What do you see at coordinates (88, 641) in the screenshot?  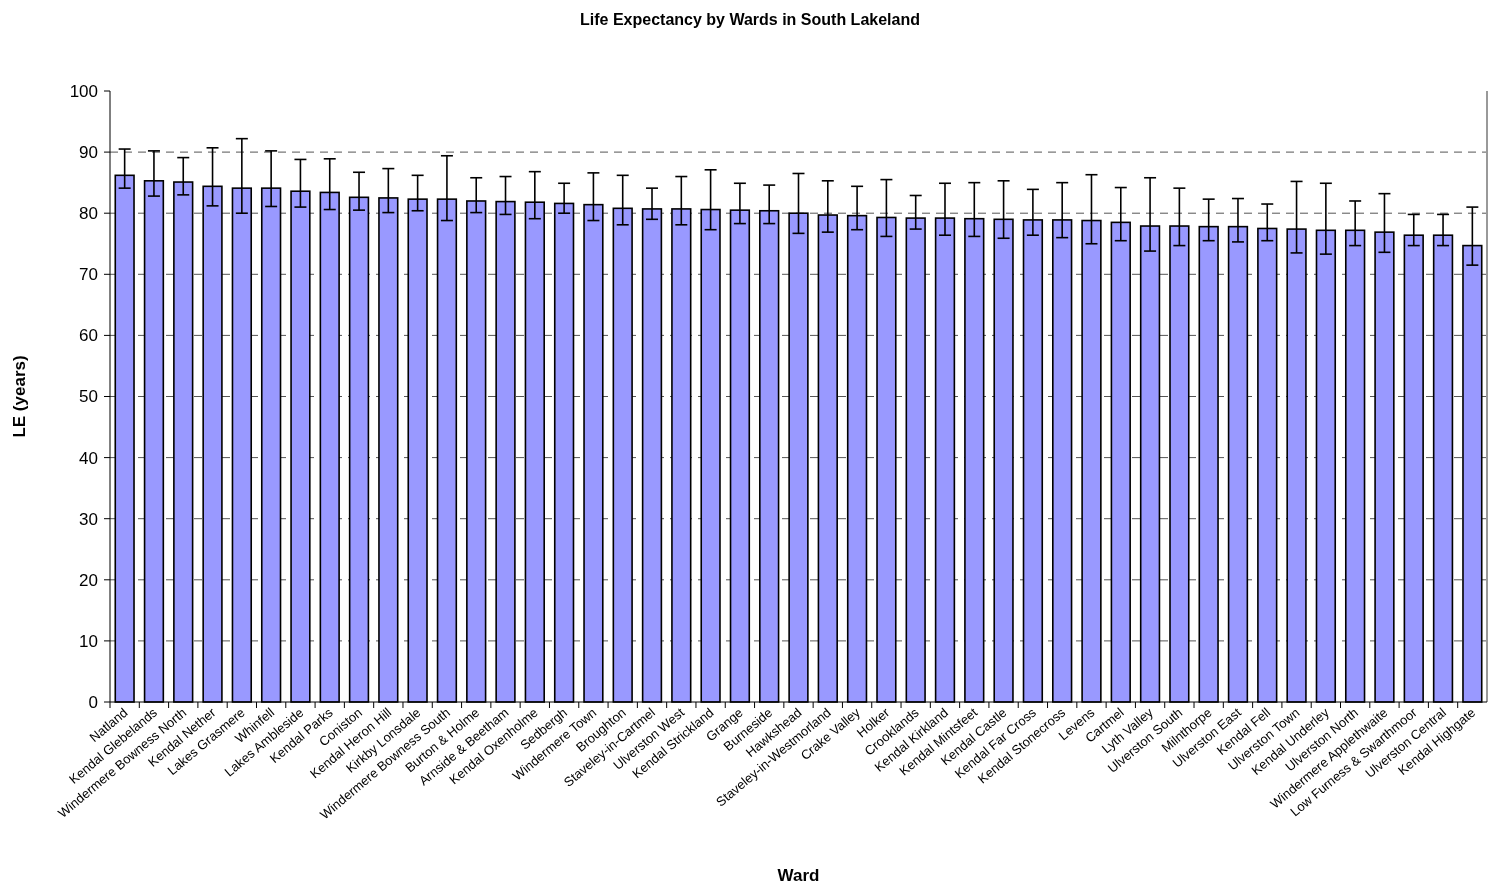 I see `y-tick-label: 10` at bounding box center [88, 641].